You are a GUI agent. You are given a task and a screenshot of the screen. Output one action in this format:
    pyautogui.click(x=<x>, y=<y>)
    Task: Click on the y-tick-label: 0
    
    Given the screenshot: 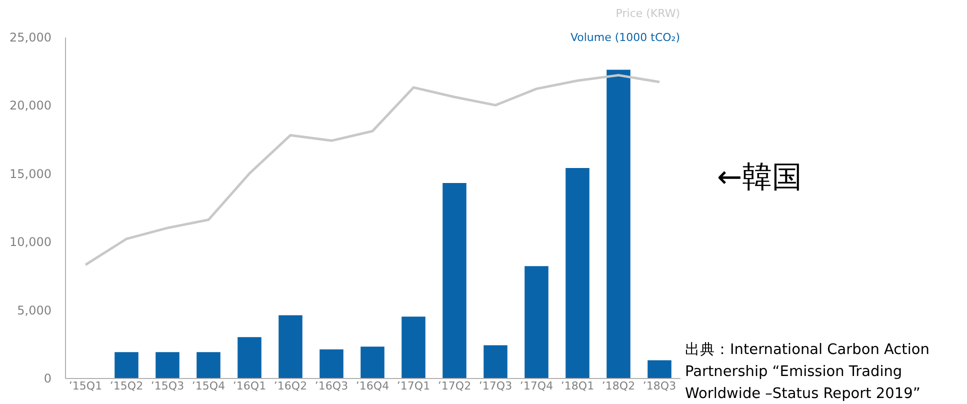 What is the action you would take?
    pyautogui.click(x=48, y=379)
    